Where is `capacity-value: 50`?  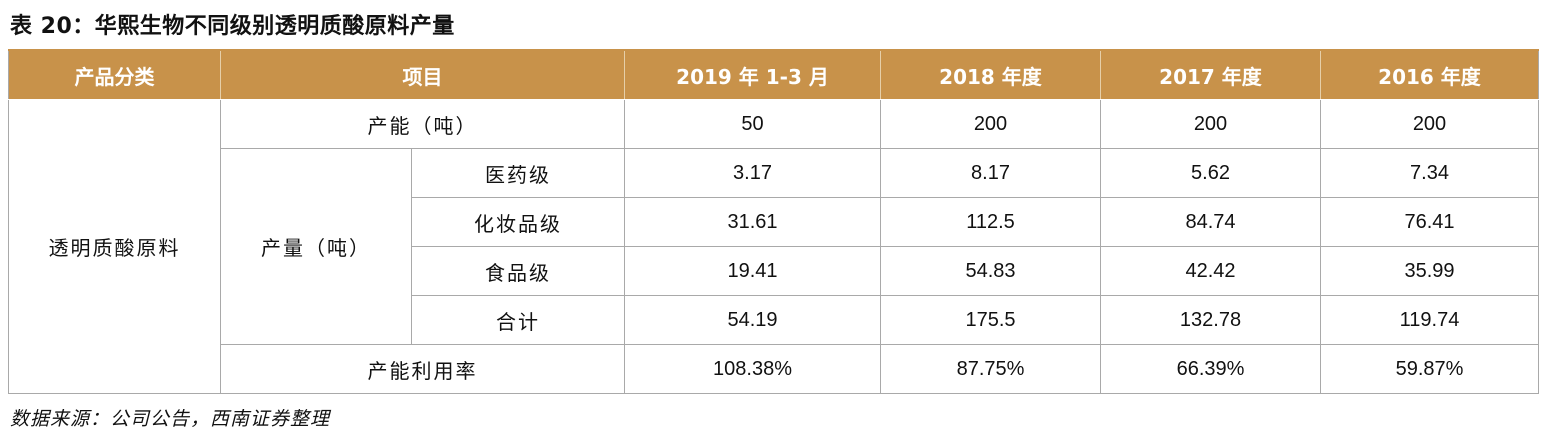 capacity-value: 50 is located at coordinates (752, 124).